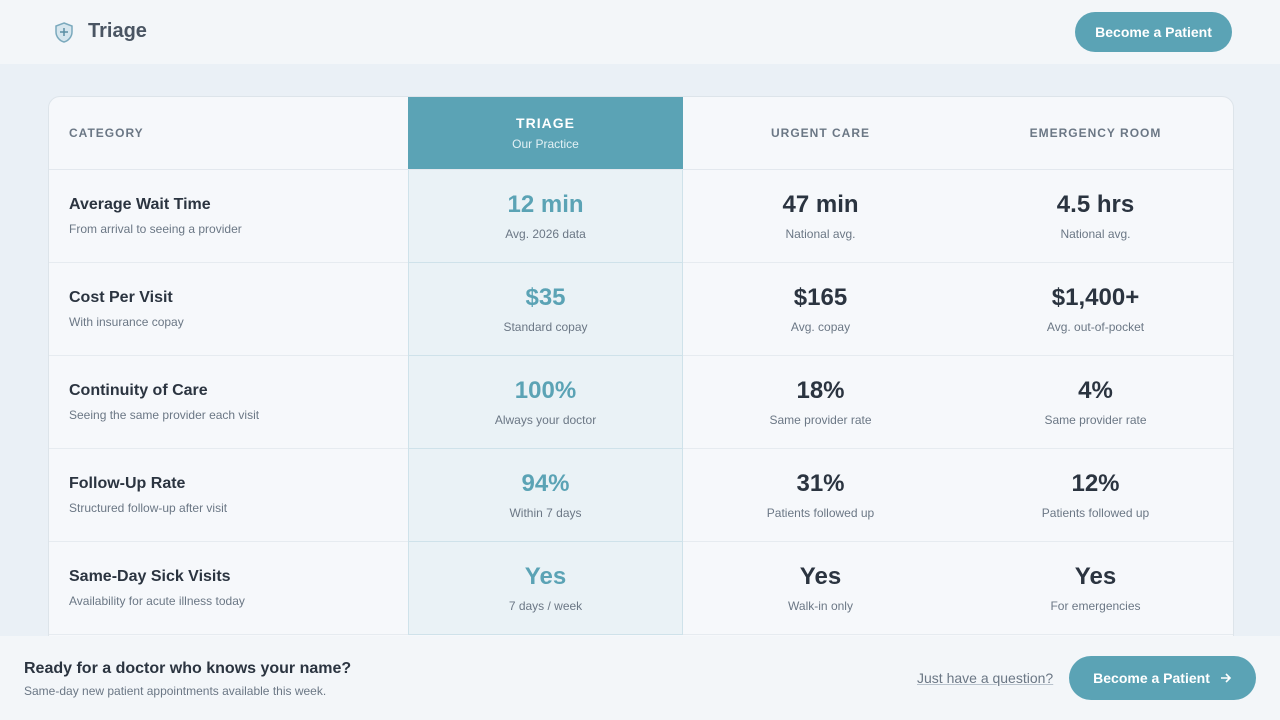 The width and height of the screenshot is (1280, 720). Describe the element at coordinates (1153, 32) in the screenshot. I see `header-cta: Become a Patient` at that location.